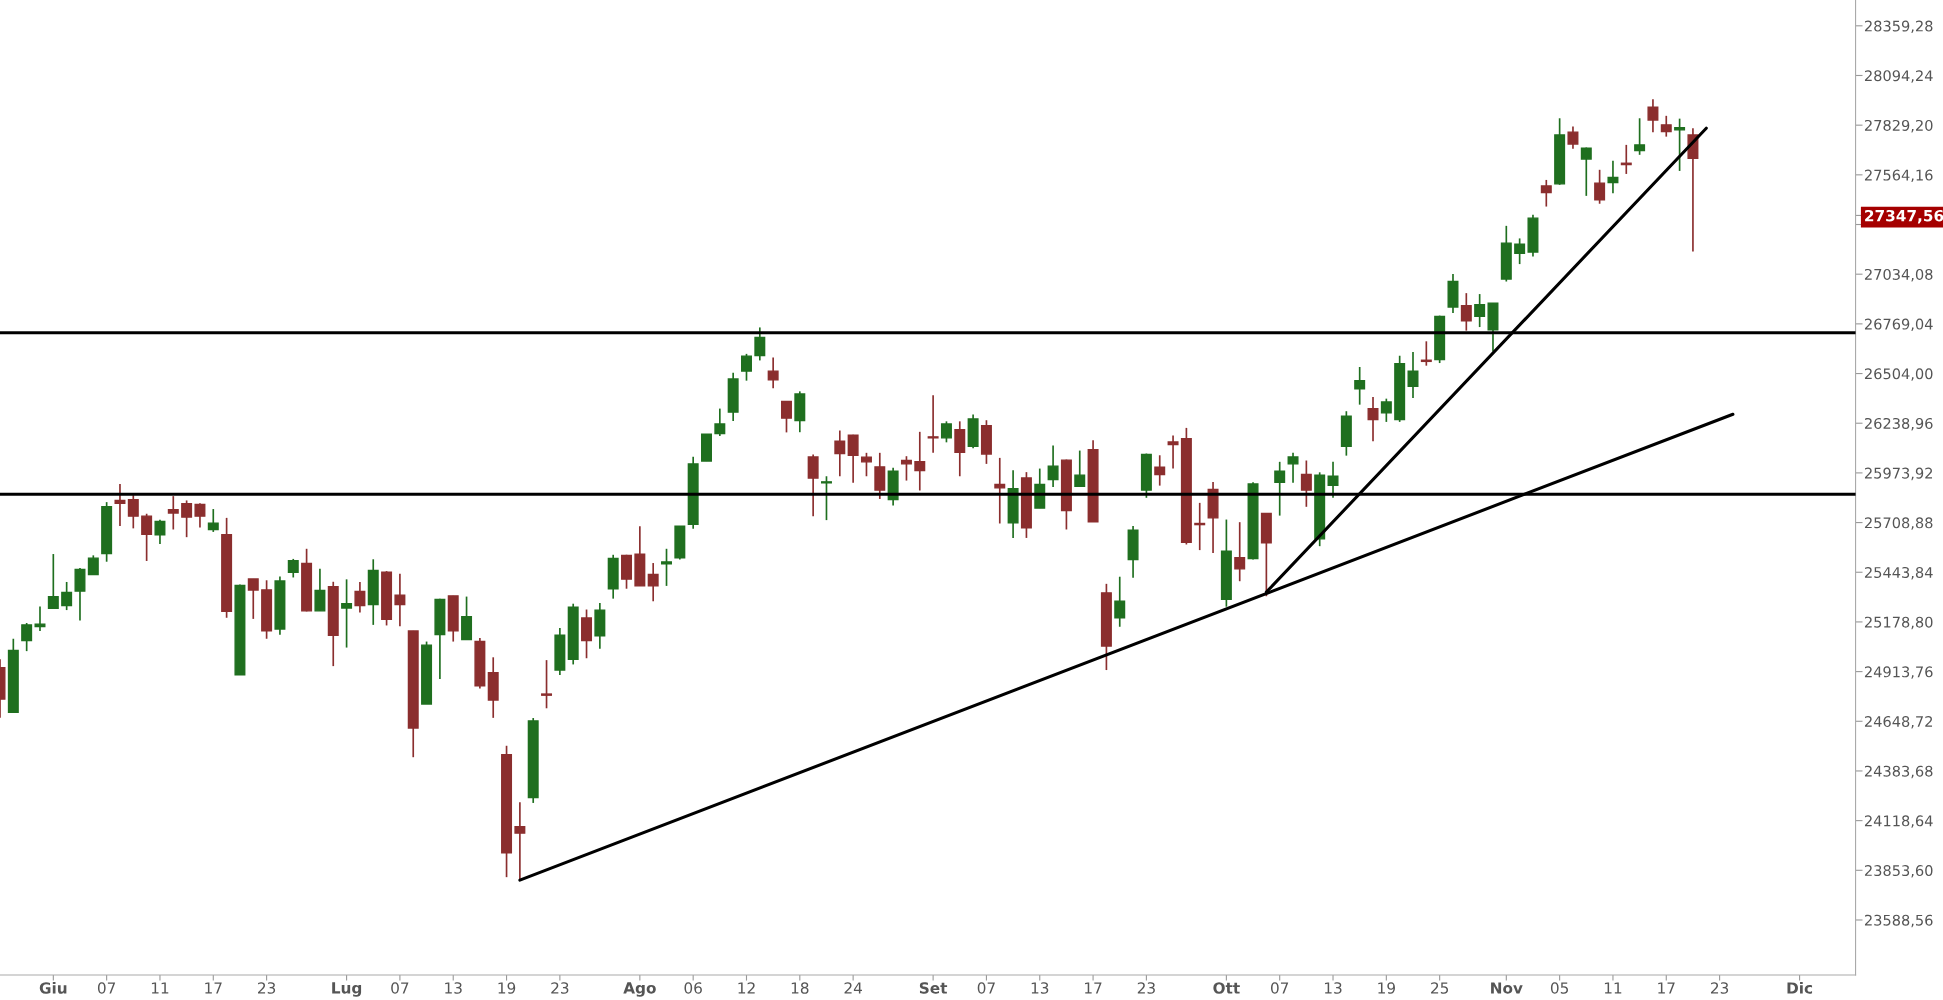 The width and height of the screenshot is (1943, 1000). I want to click on y-tick-label: 25178,80, so click(1898, 623).